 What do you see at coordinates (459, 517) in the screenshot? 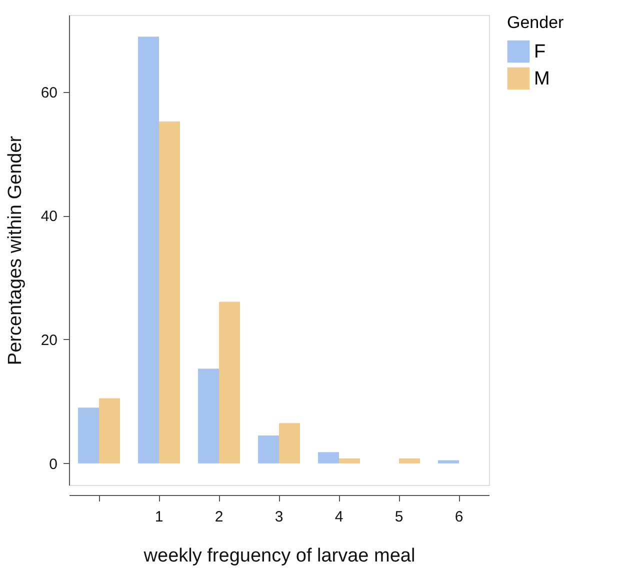
I see `x-tick-label: 6` at bounding box center [459, 517].